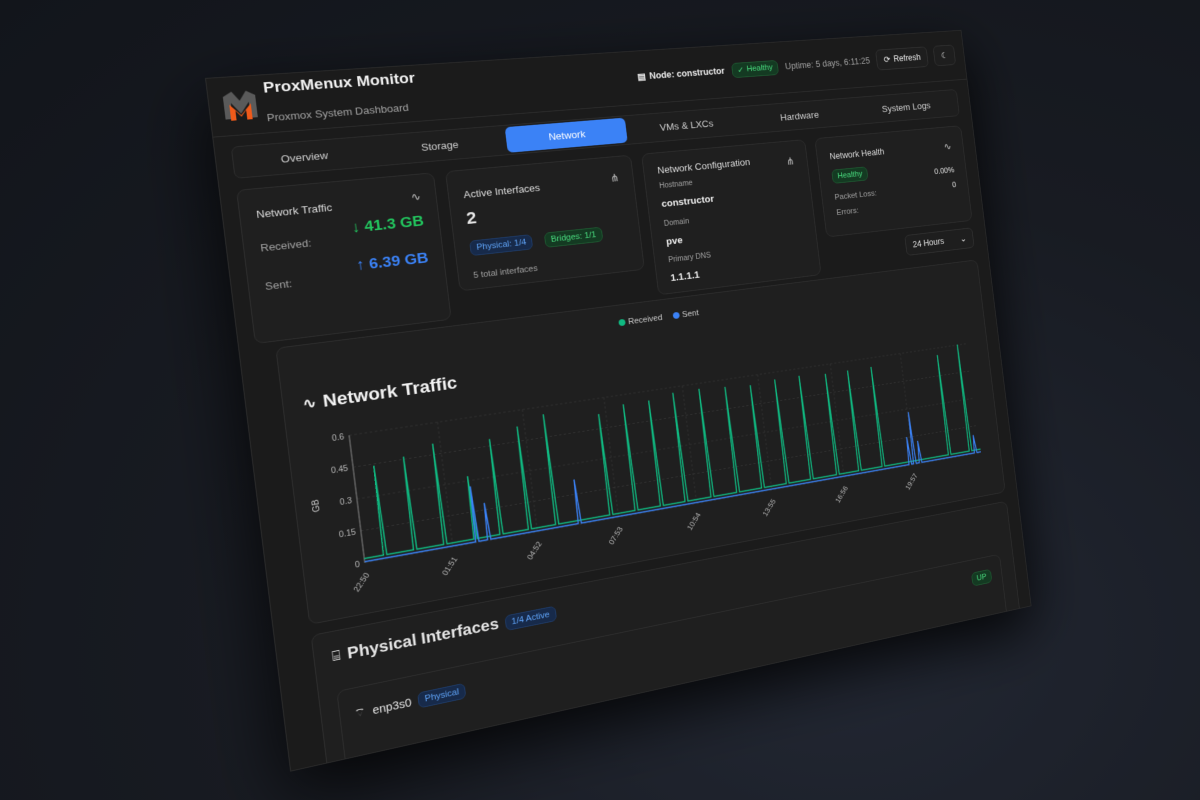 Image resolution: width=1200 pixels, height=800 pixels. I want to click on y-tick-label: 0.45, so click(340, 470).